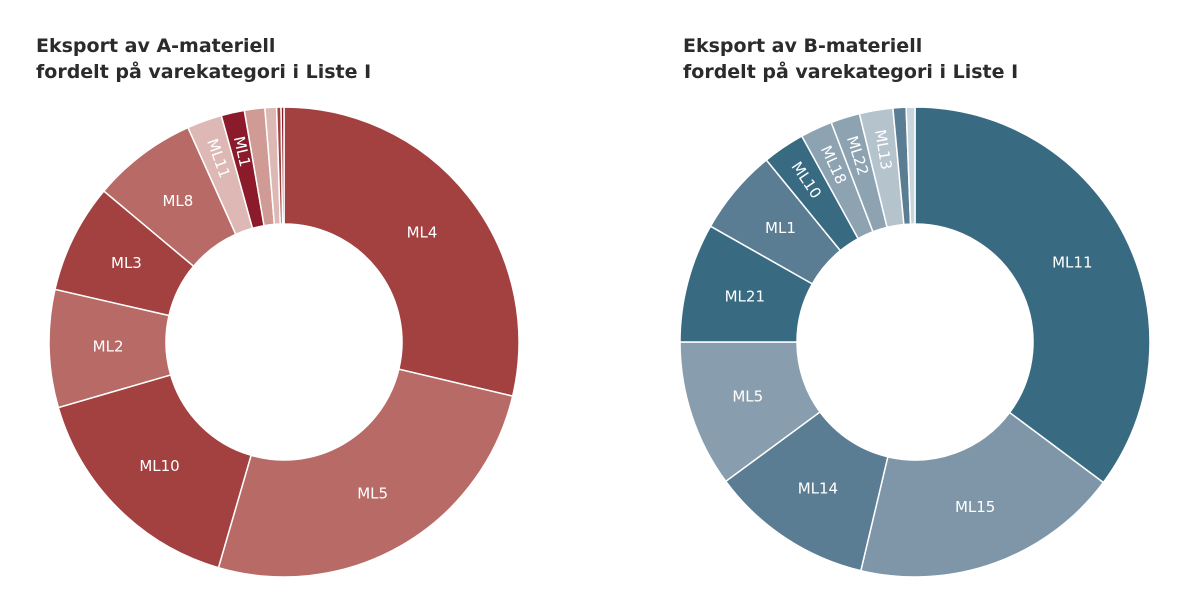 This screenshot has width=1200, height=604. What do you see at coordinates (745, 297) in the screenshot?
I see `slice-label: ML21` at bounding box center [745, 297].